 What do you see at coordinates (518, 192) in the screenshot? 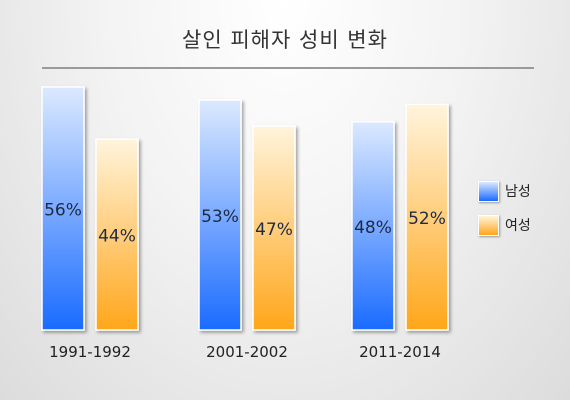
I see `legend-label-male: 남성` at bounding box center [518, 192].